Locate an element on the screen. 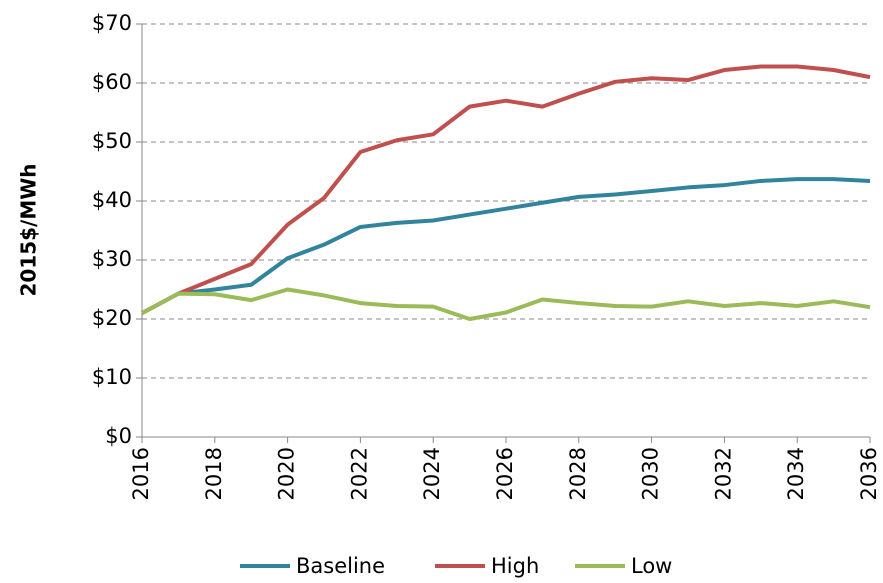 This screenshot has height=583, width=883. x-tick-label: 2032 is located at coordinates (723, 473).